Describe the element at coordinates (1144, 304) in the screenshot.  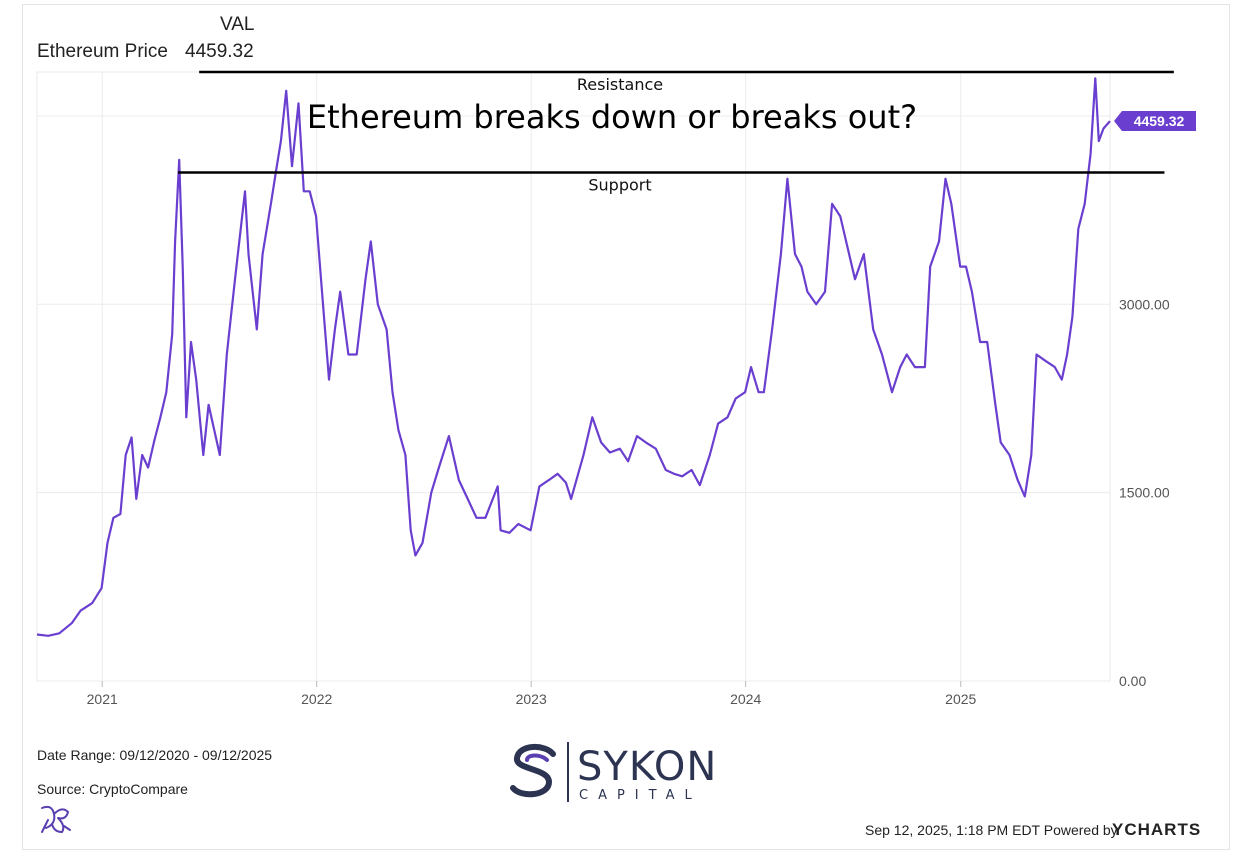
I see `y-tick-label: 3000.00` at that location.